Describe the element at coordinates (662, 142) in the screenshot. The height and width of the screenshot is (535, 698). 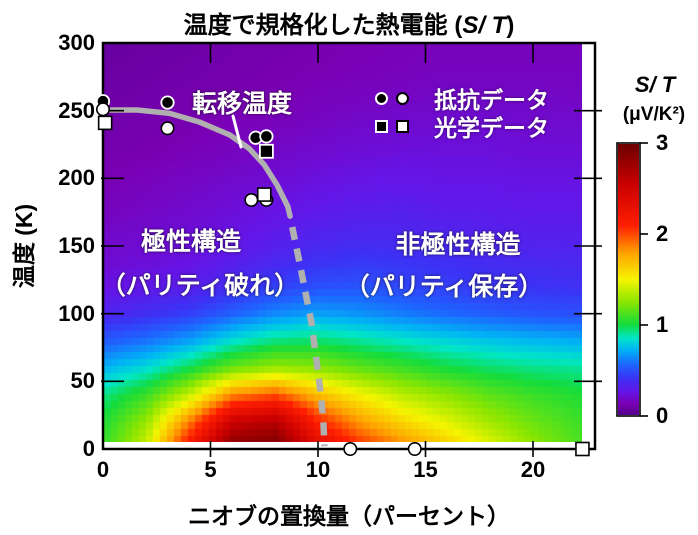
I see `colorbar-tick-label: 3` at that location.